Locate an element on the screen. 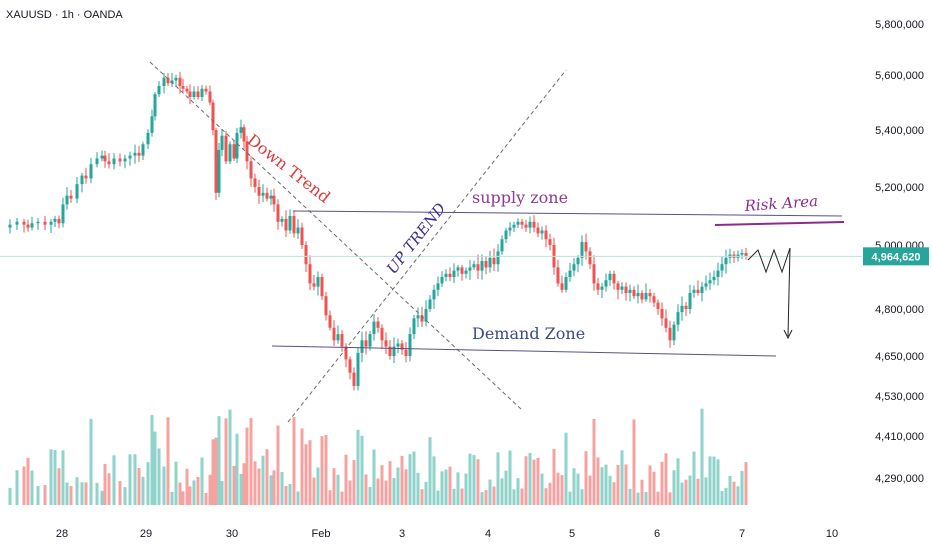  x-tick-label: 4 is located at coordinates (488, 534).